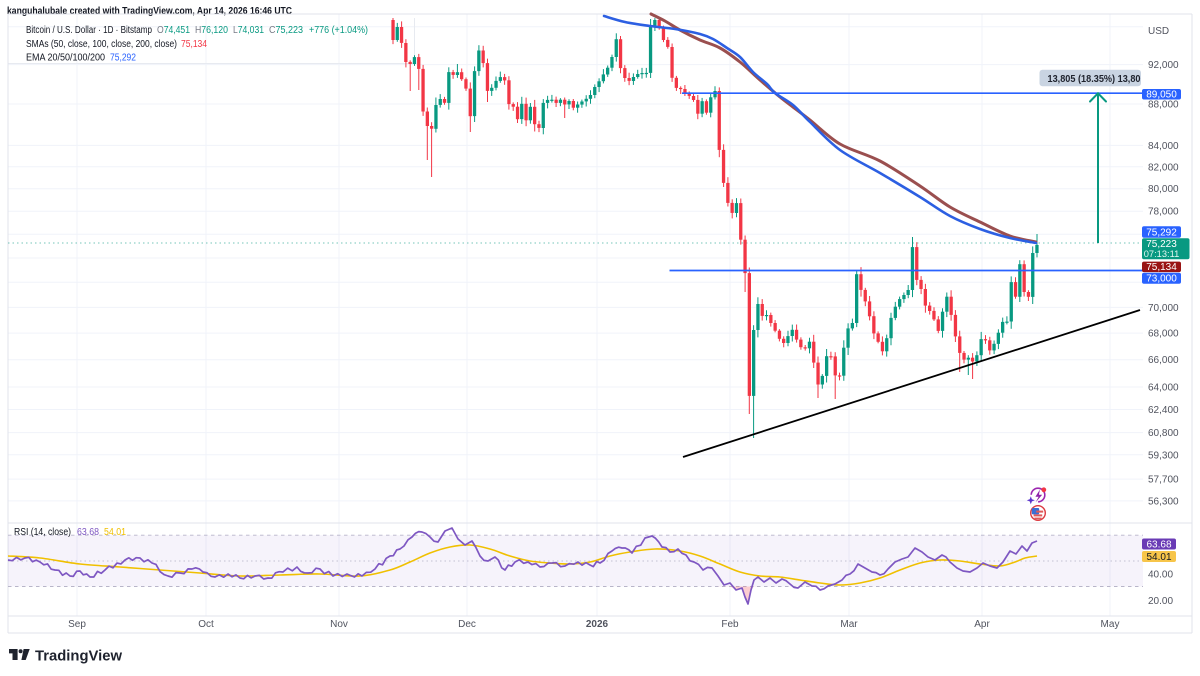 The image size is (1200, 676). What do you see at coordinates (1163, 212) in the screenshot?
I see `svg-text: 78,000` at bounding box center [1163, 212].